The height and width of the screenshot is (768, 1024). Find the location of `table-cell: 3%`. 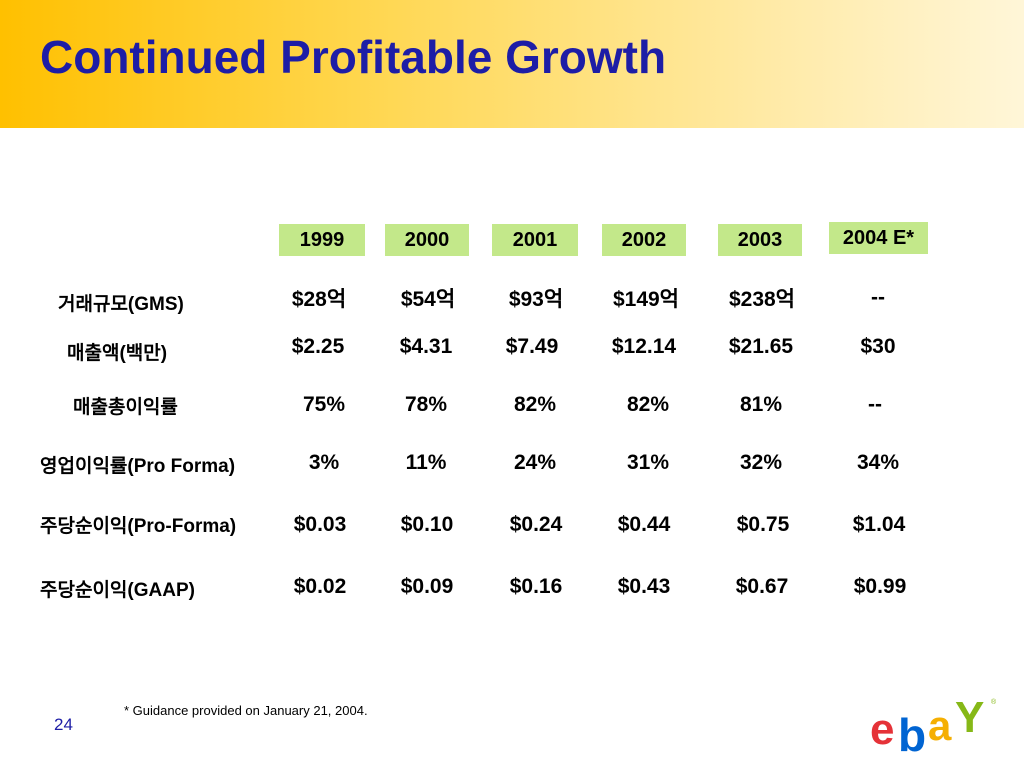

table-cell: 3% is located at coordinates (324, 462).